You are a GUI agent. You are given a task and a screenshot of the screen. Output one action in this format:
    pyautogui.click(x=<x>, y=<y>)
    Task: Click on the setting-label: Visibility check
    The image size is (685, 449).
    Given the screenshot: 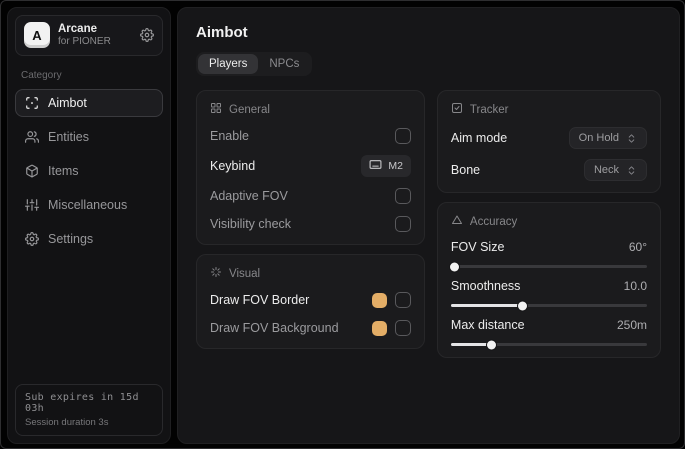 What is the action you would take?
    pyautogui.click(x=251, y=224)
    